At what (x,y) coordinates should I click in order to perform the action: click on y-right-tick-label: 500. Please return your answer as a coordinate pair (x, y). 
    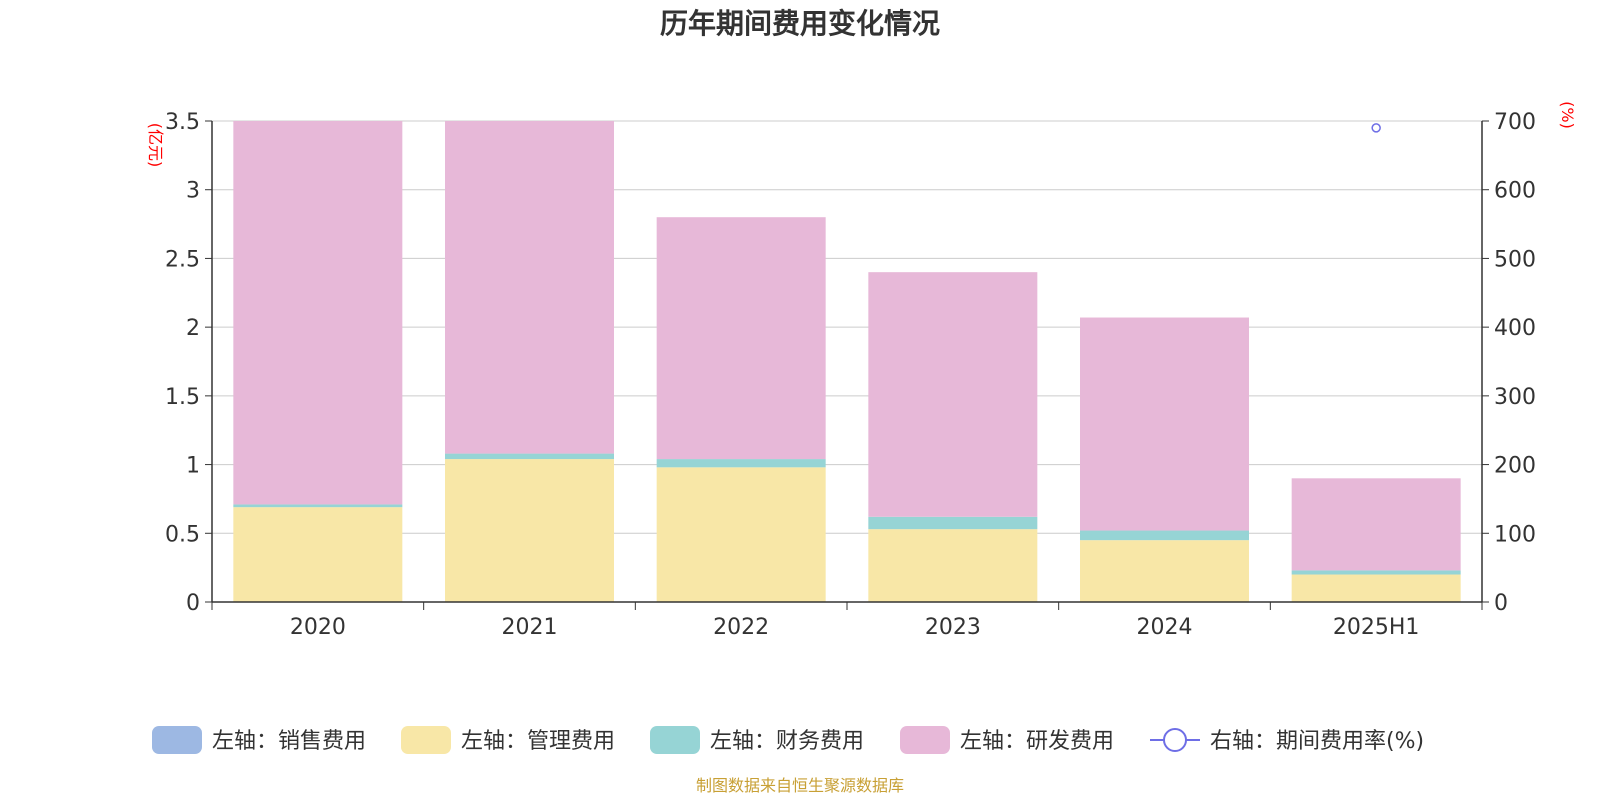
    Looking at the image, I should click on (1515, 259).